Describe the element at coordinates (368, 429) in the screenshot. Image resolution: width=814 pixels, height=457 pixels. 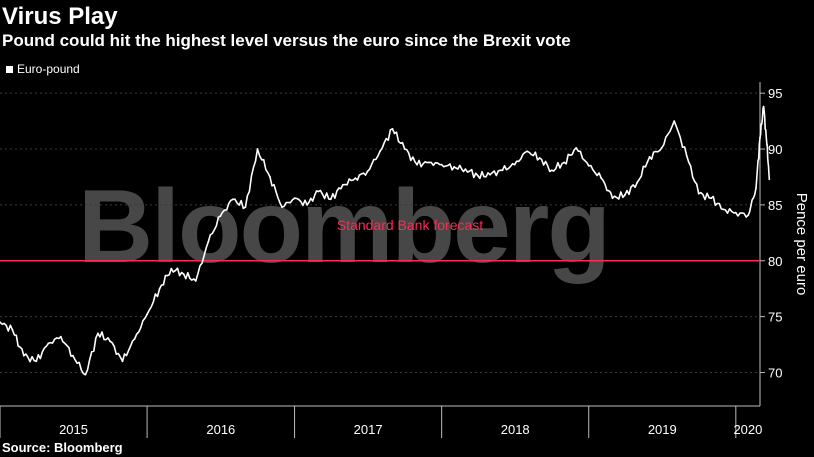
I see `x-tick-label: 2017` at that location.